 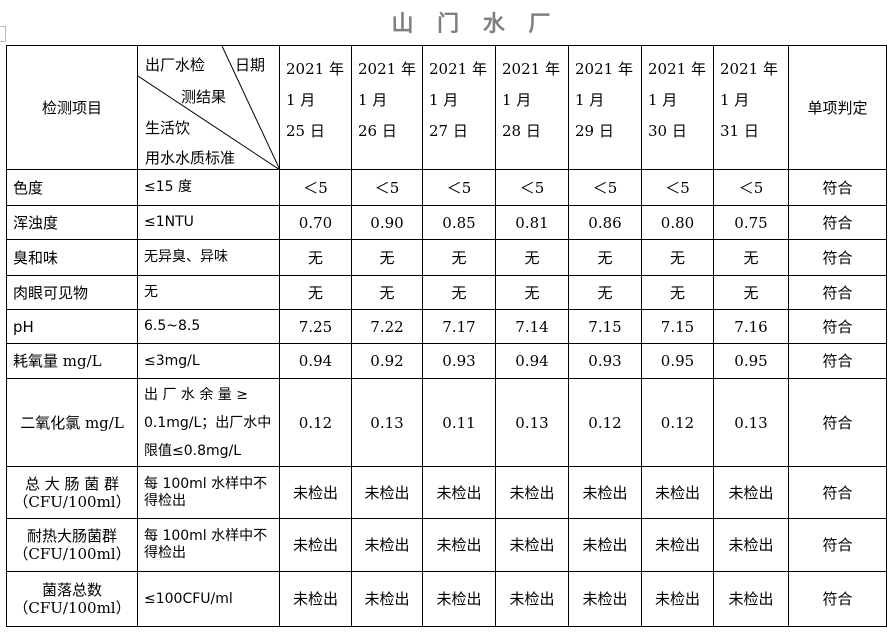 What do you see at coordinates (72, 257) in the screenshot?
I see `item-cell: 臭和味` at bounding box center [72, 257].